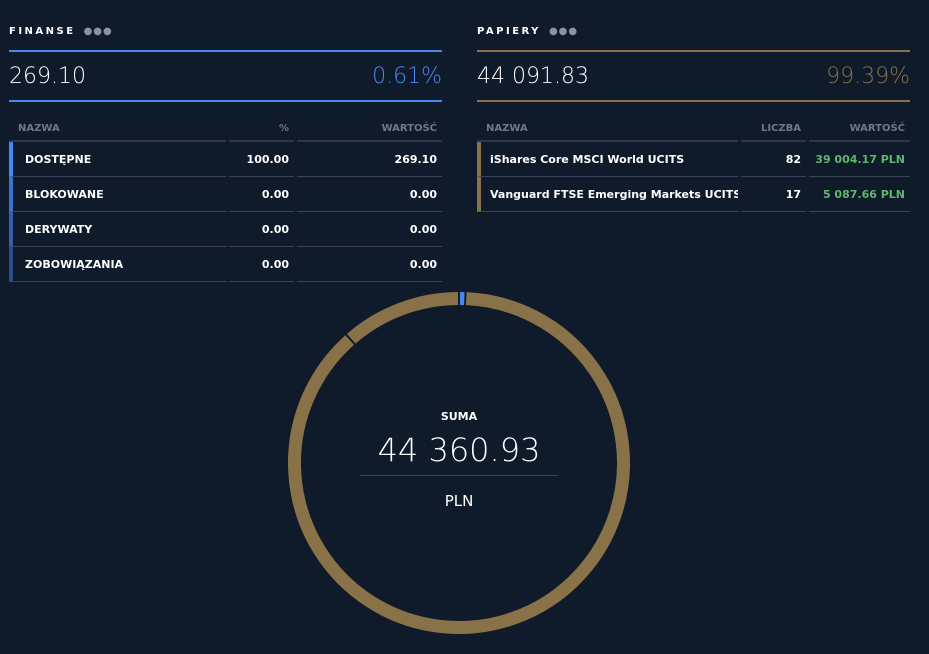  What do you see at coordinates (533, 76) in the screenshot?
I see `securities-total: 44 091.83` at bounding box center [533, 76].